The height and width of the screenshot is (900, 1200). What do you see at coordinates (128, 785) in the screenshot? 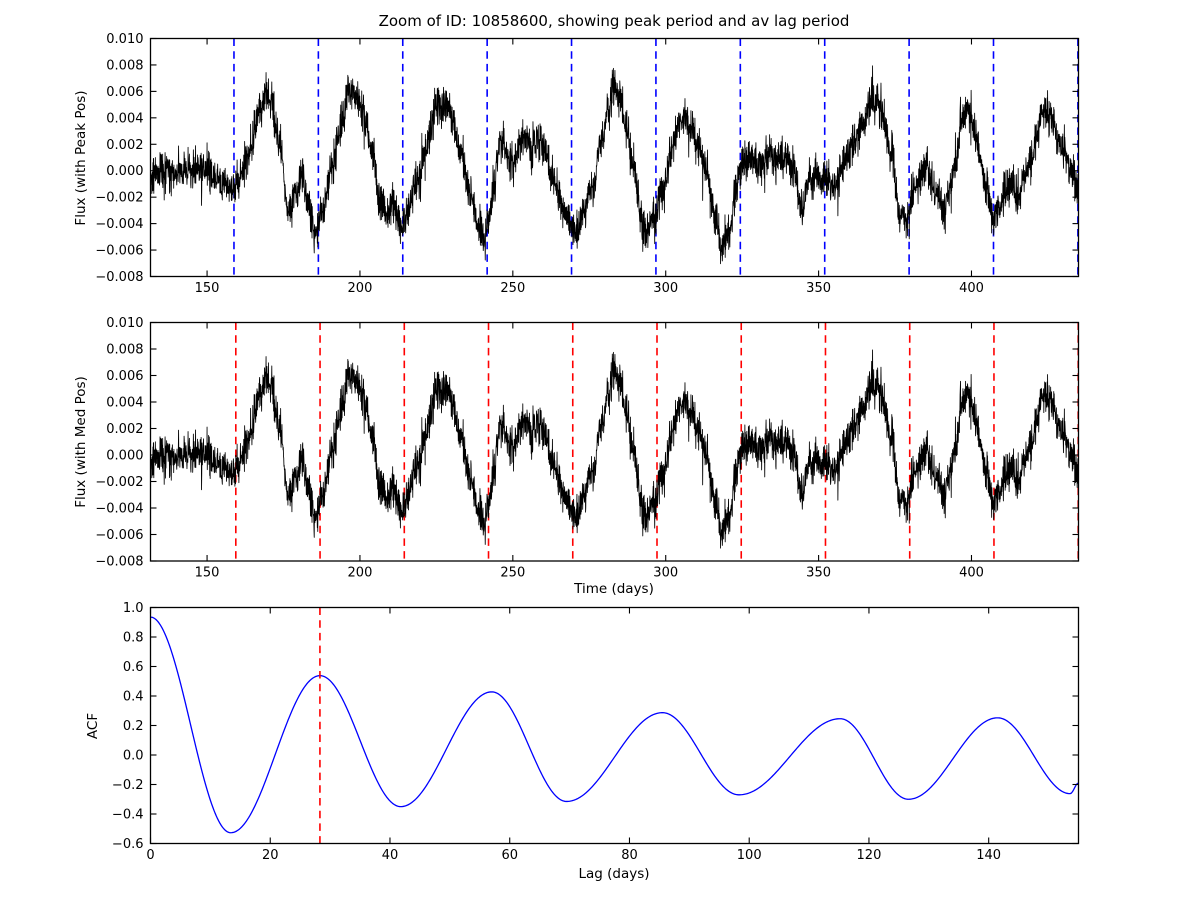
I see `y-tick-label: −0.2` at bounding box center [128, 785].